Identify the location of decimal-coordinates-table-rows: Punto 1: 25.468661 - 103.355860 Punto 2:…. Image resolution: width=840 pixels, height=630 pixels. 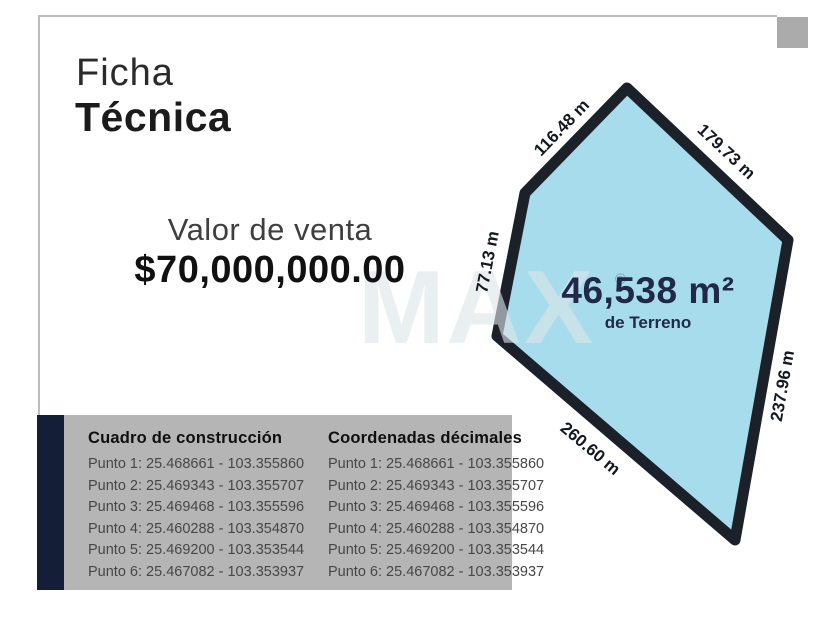
(436, 519).